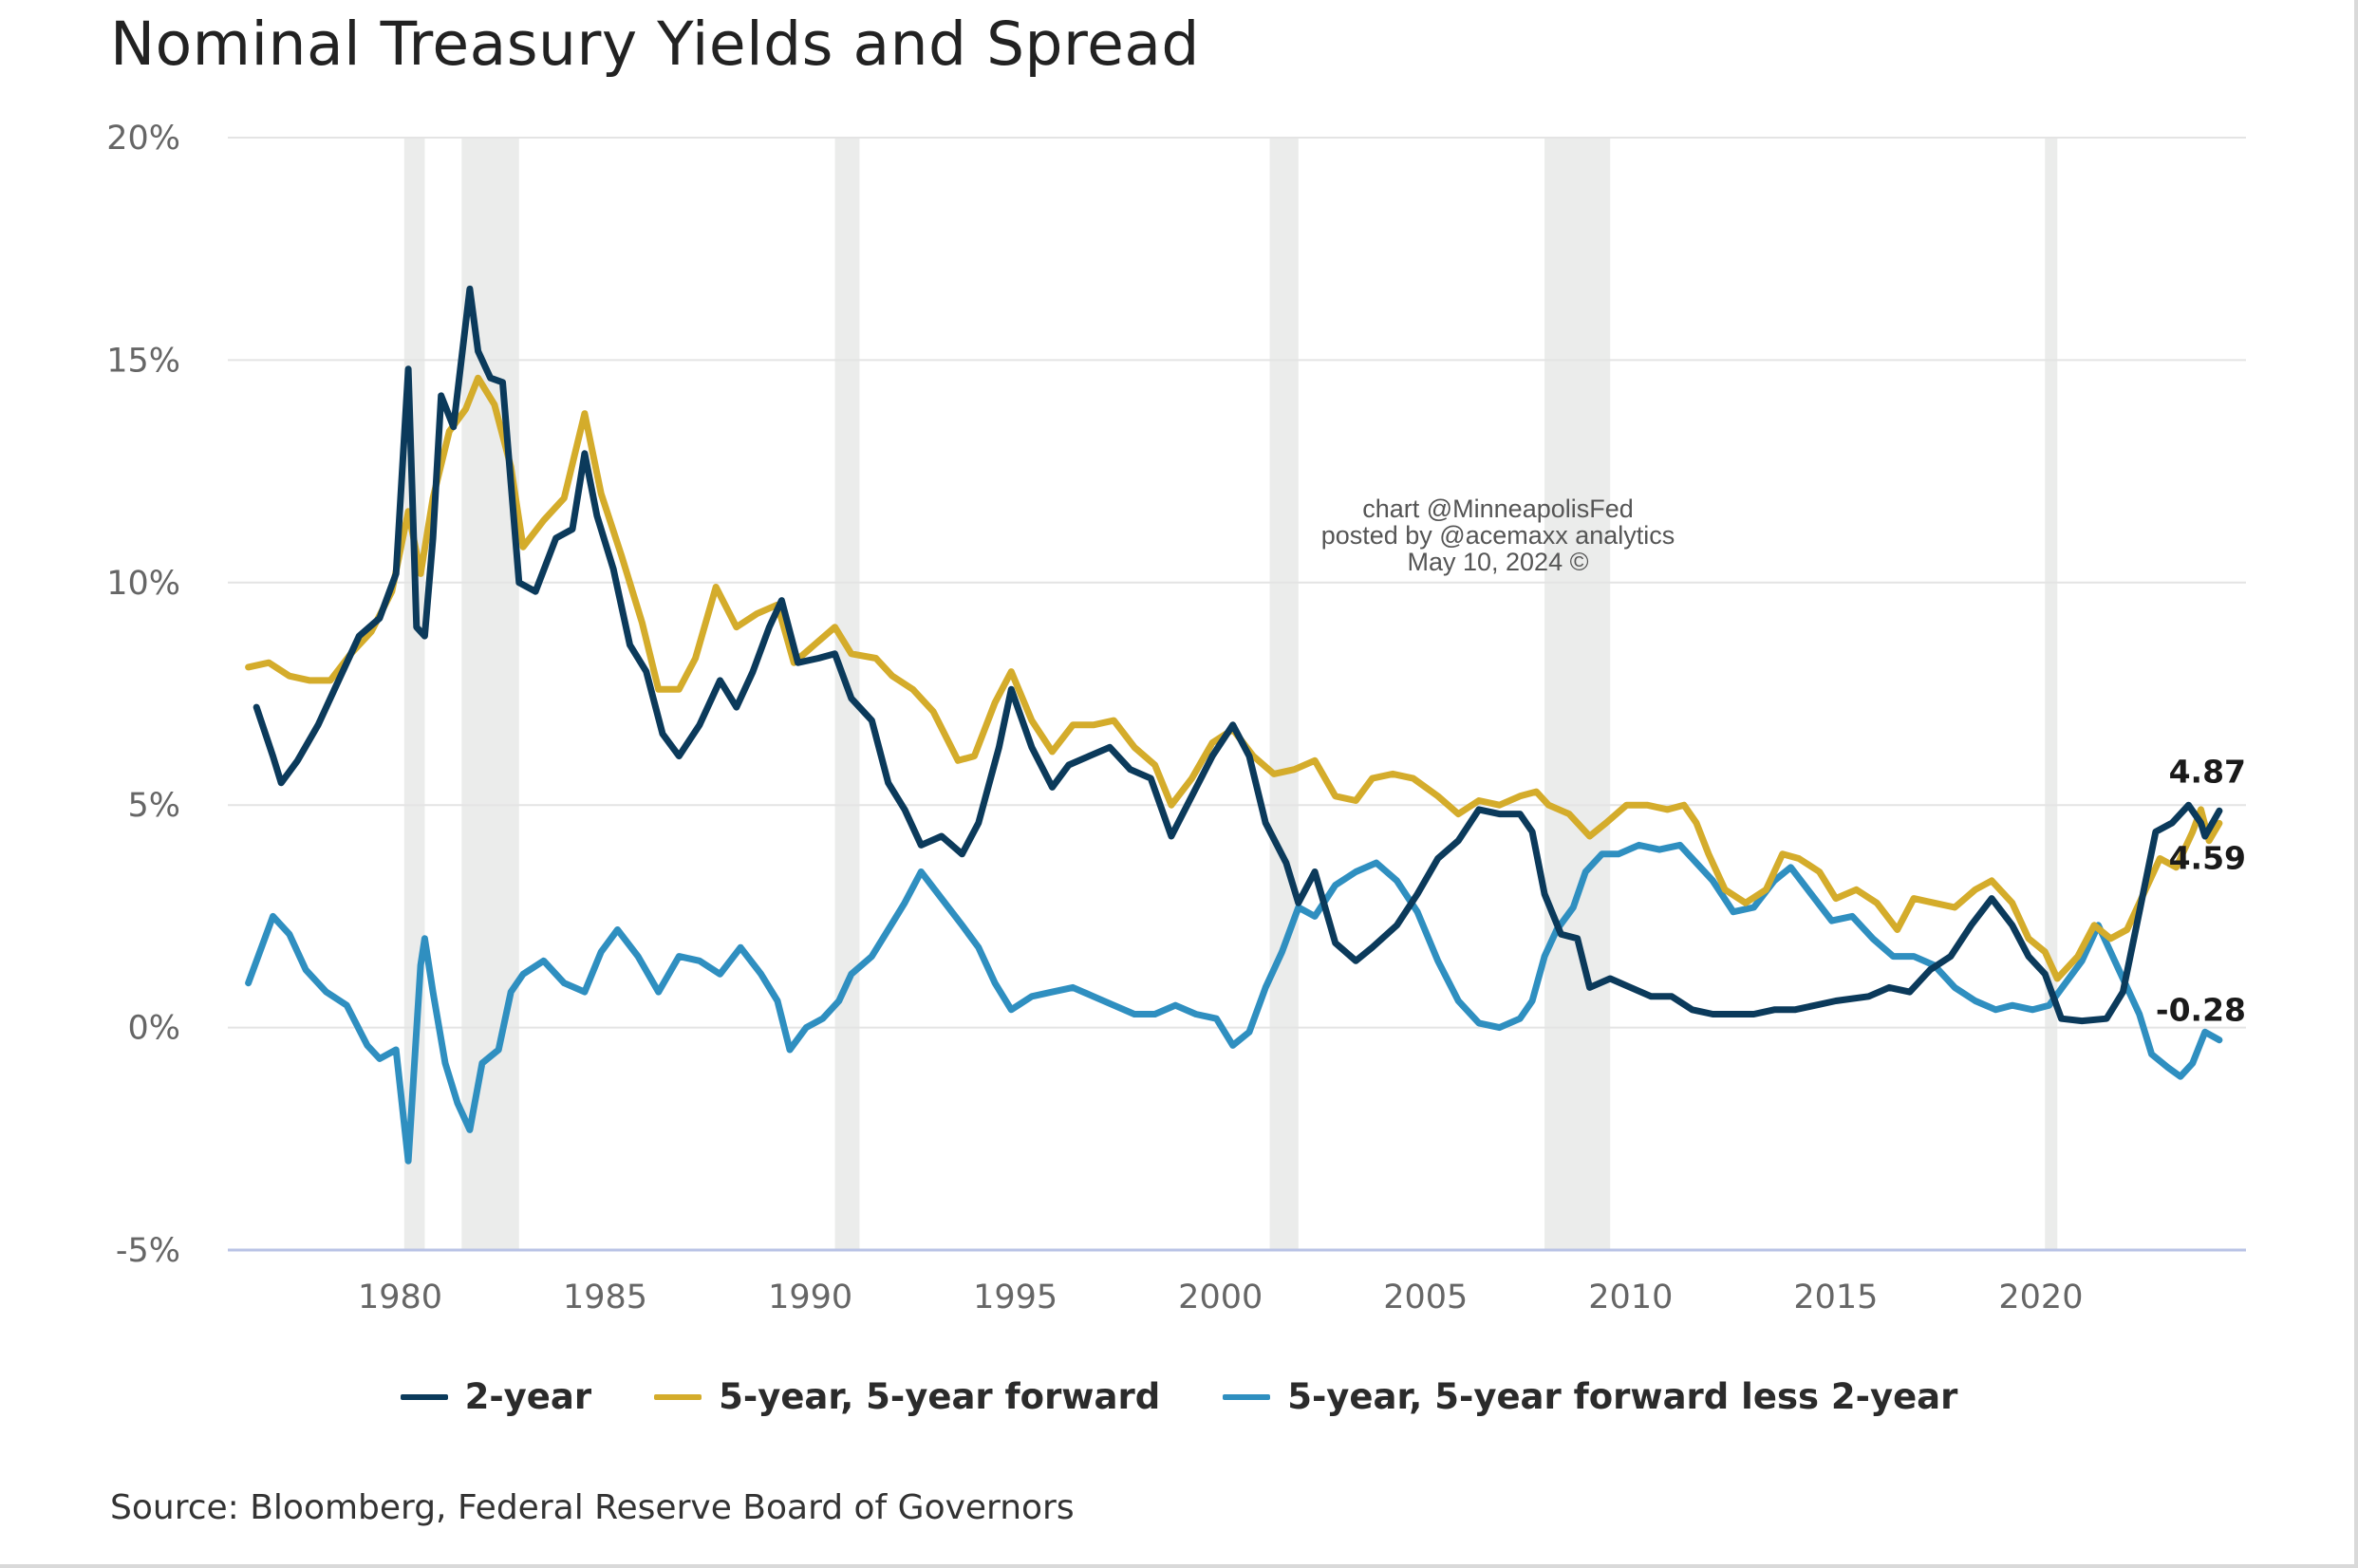 Image resolution: width=2358 pixels, height=1568 pixels. Describe the element at coordinates (143, 361) in the screenshot. I see `y-tick-label: 15%` at that location.